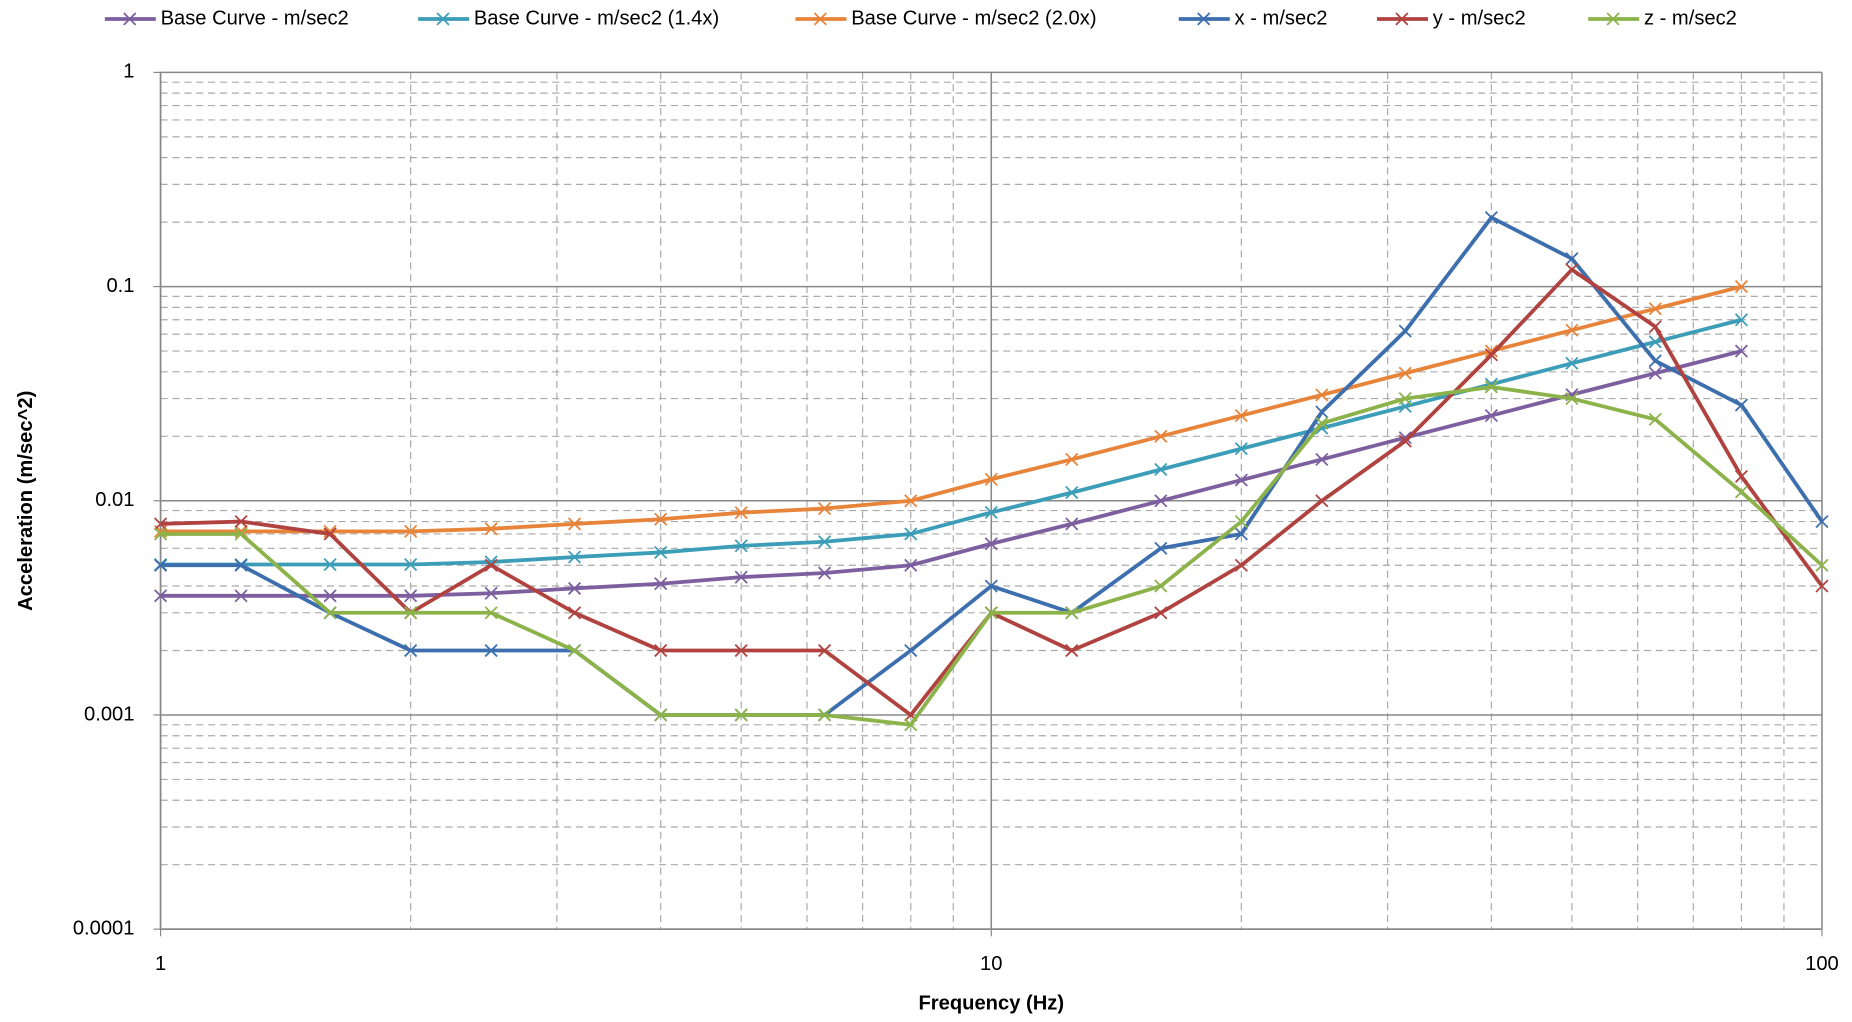 This screenshot has height=1022, width=1852. What do you see at coordinates (1690, 18) in the screenshot?
I see `legend-label: z - m/sec2` at bounding box center [1690, 18].